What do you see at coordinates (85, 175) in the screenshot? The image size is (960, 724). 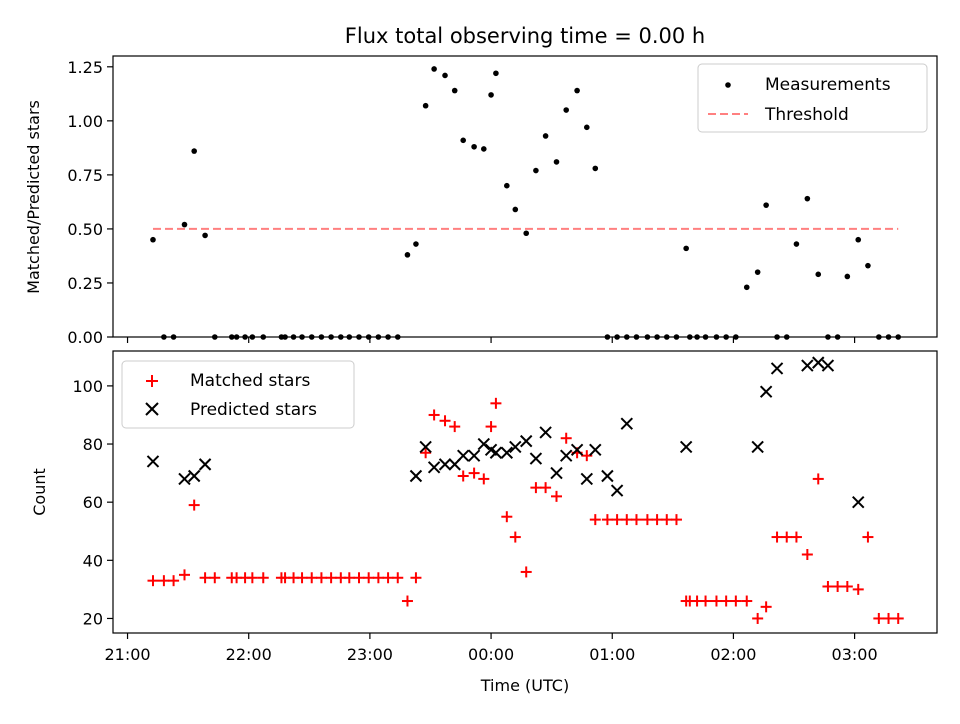 I see `top-y-tick-label: 0.75` at bounding box center [85, 175].